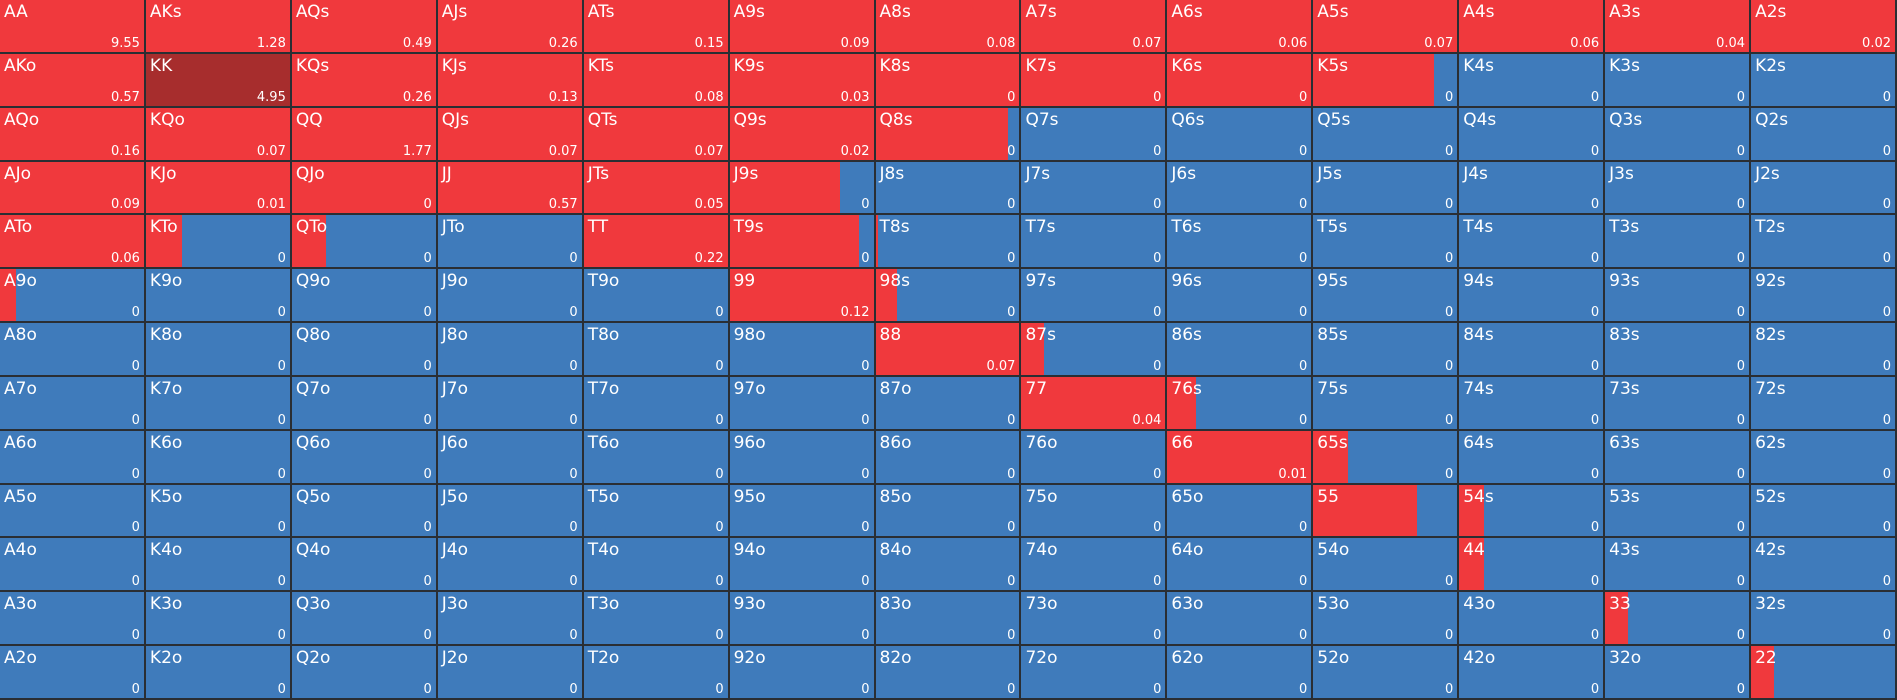 The image size is (1897, 700). I want to click on hand-cell-q8o: Q8o 0, so click(364, 350).